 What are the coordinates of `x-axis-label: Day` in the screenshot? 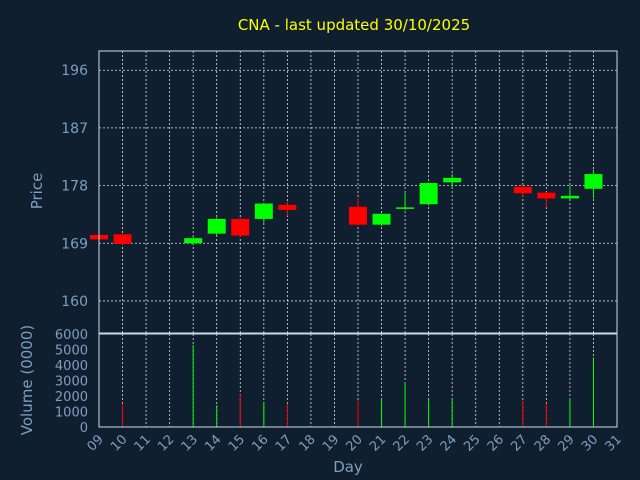 It's located at (348, 467).